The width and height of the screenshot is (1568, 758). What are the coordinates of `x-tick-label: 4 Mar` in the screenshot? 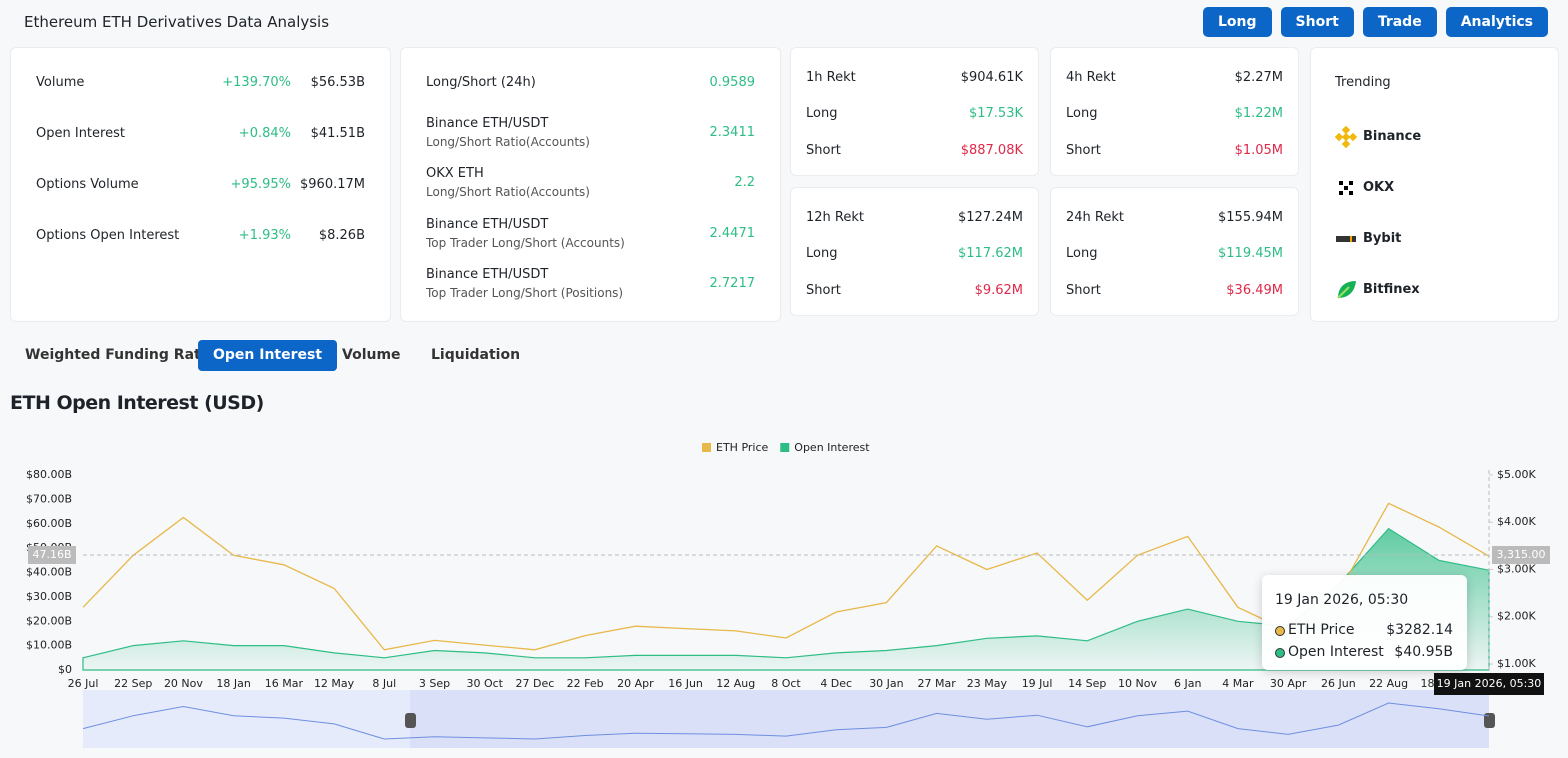 It's located at (1238, 683).